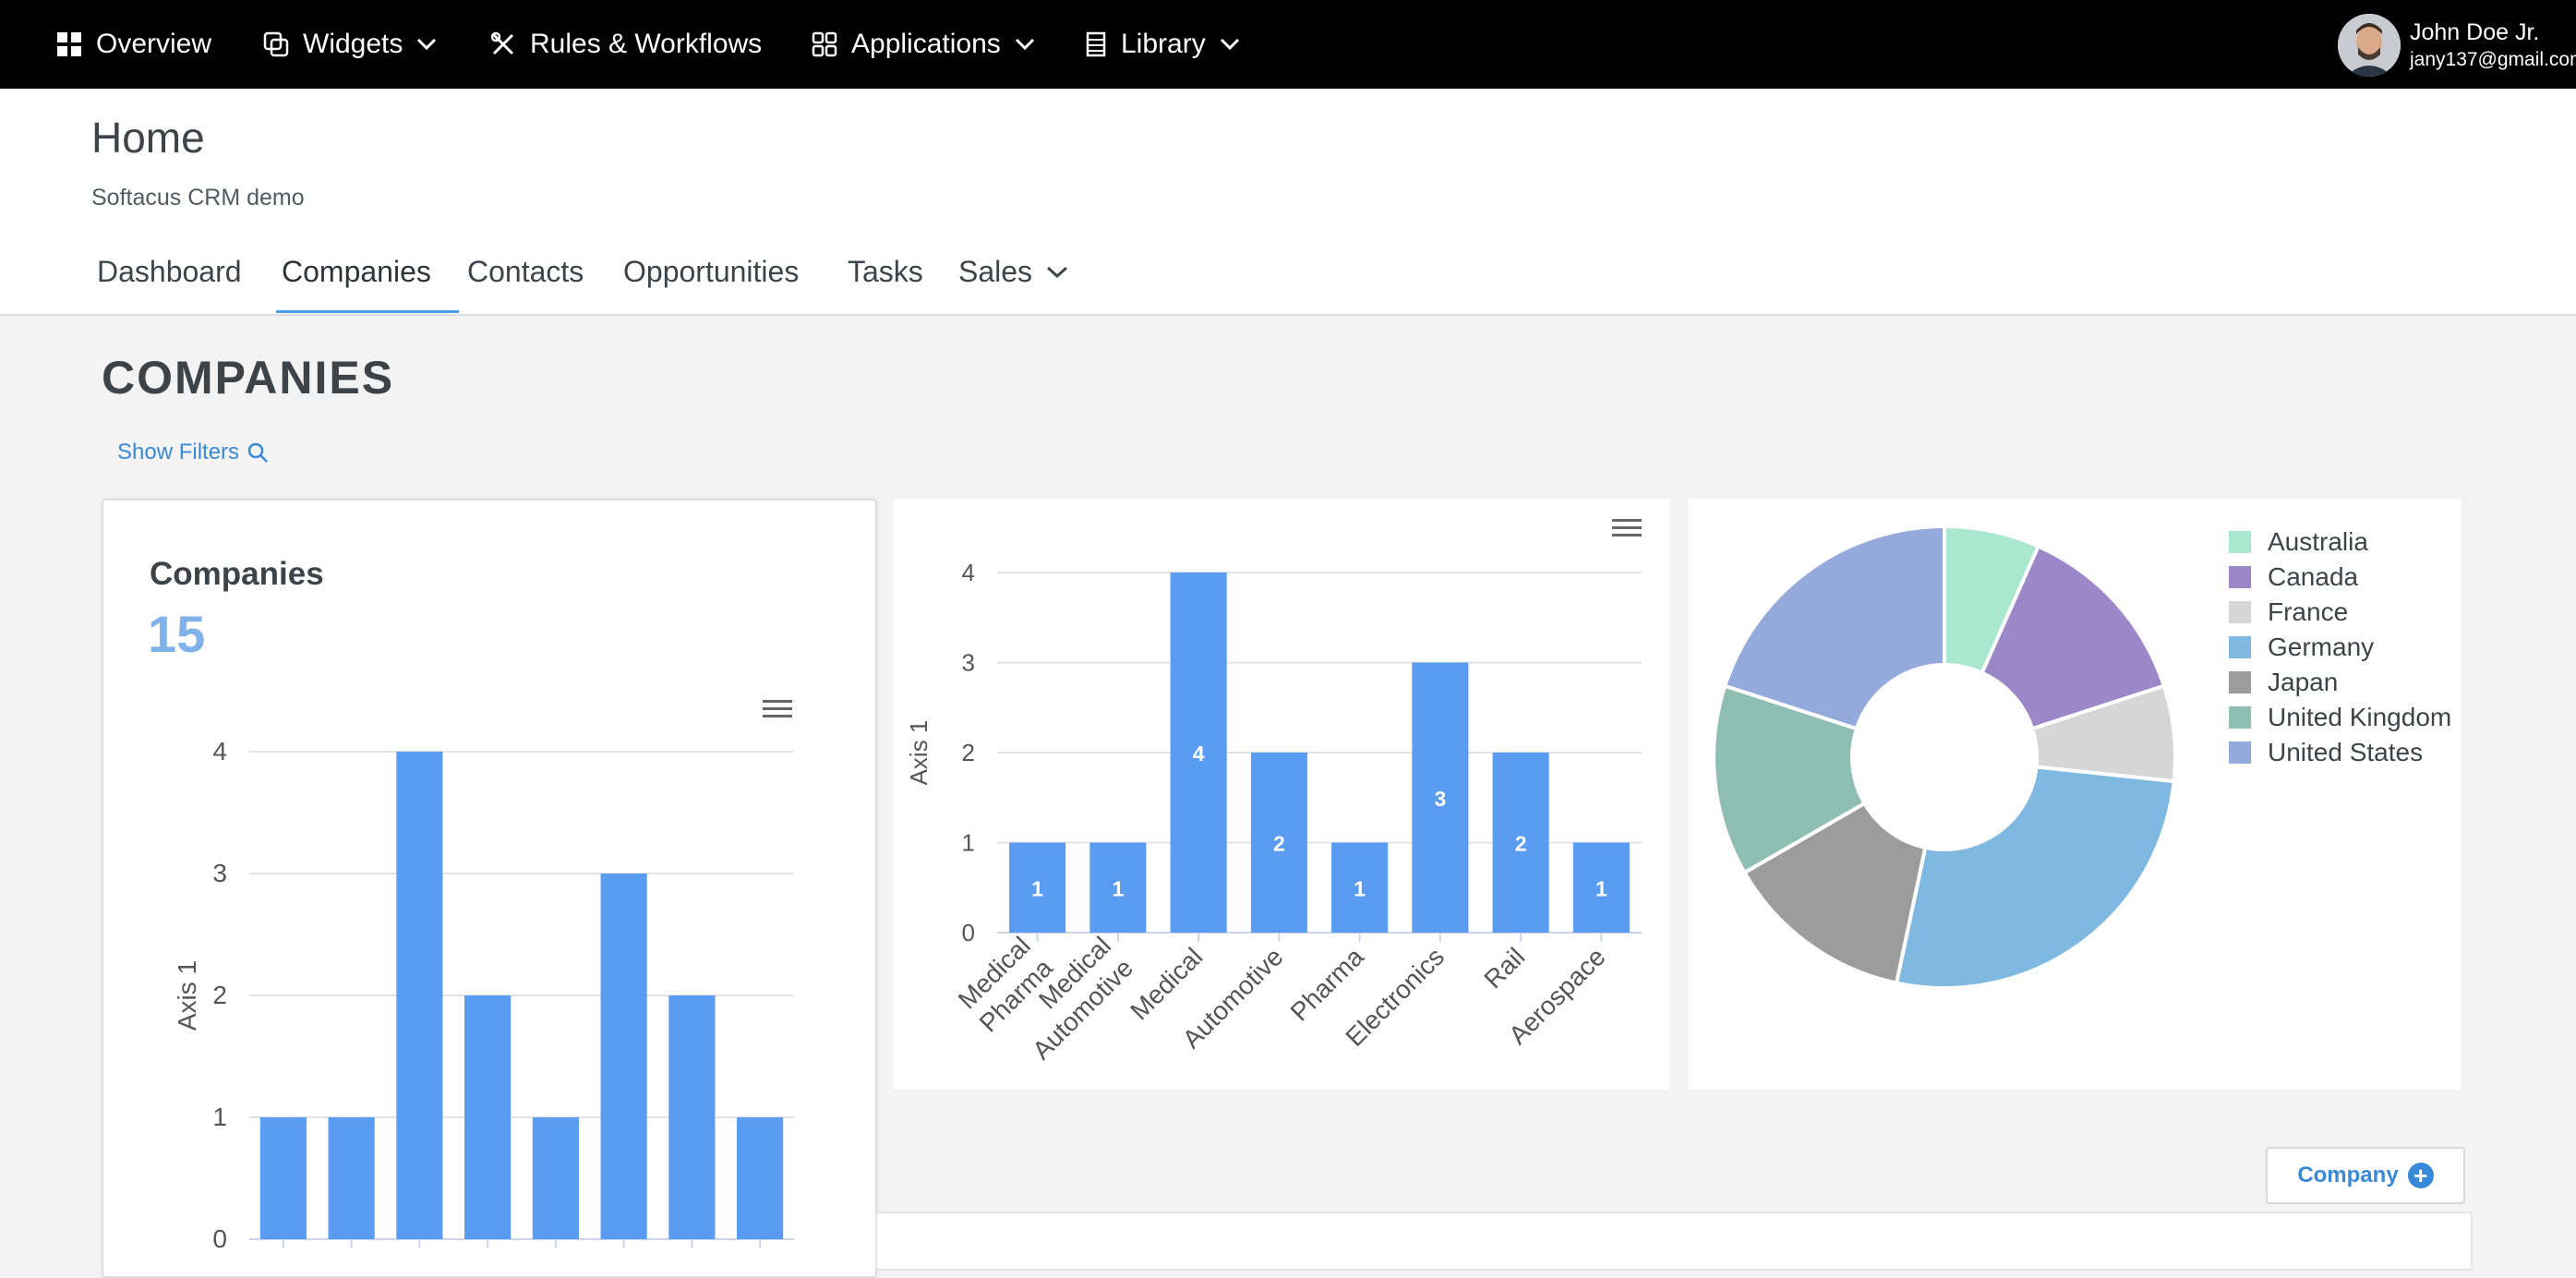  I want to click on show-filters-label: Show Filters, so click(178, 452).